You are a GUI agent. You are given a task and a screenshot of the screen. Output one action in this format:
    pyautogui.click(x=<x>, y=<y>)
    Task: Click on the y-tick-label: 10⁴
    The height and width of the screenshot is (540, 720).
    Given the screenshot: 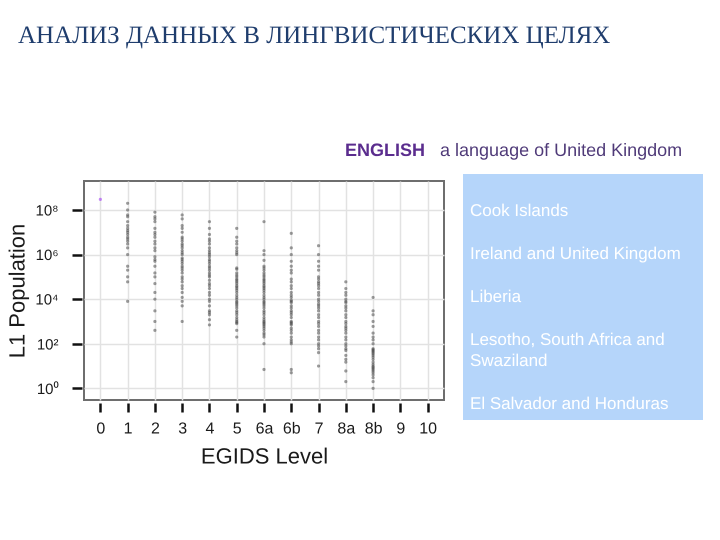 What is the action you would take?
    pyautogui.click(x=46, y=300)
    